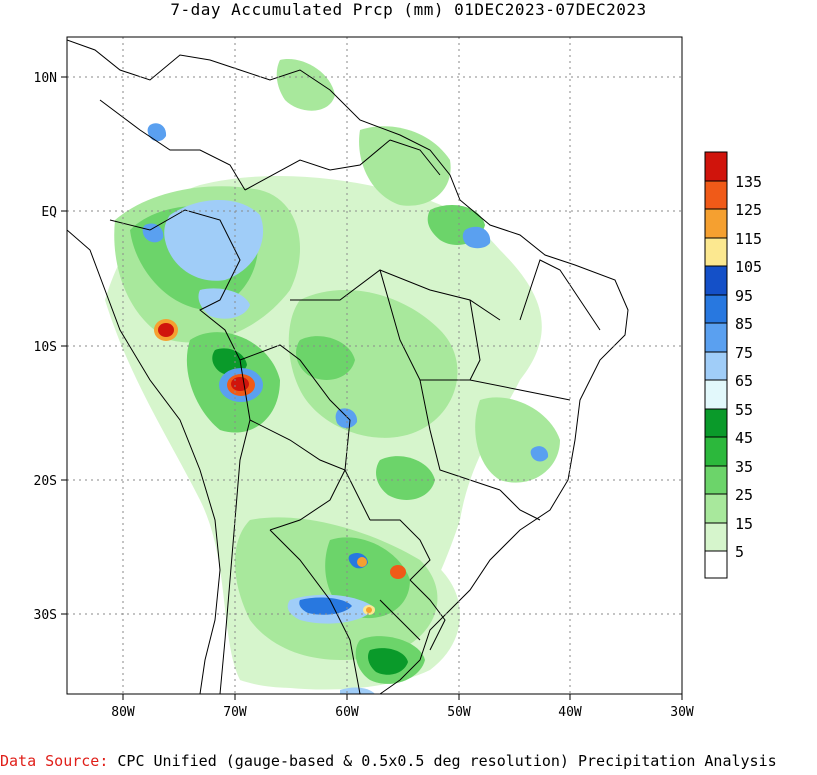 This screenshot has height=775, width=817. What do you see at coordinates (570, 712) in the screenshot?
I see `x-tick-label: 40W` at bounding box center [570, 712].